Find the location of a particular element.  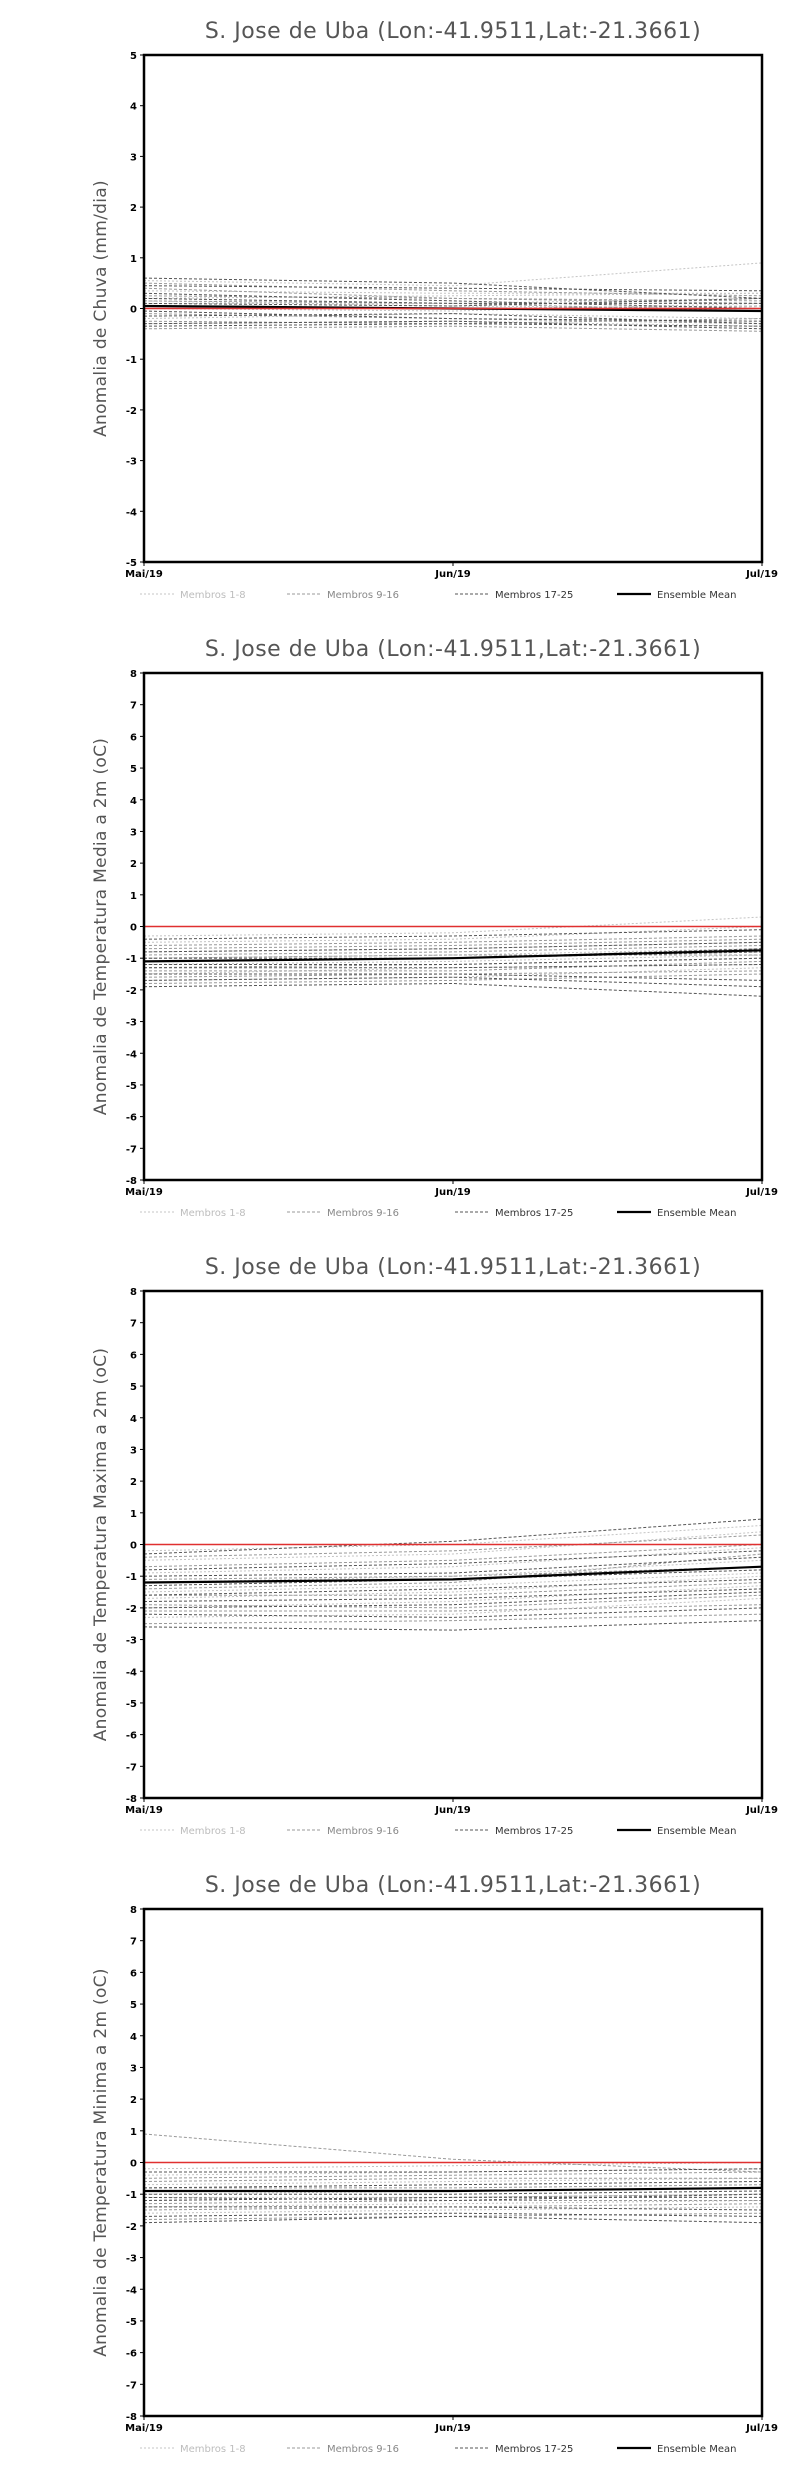

y-axis-title: Anomalia de Temperatura Minima a 2m (oC) is located at coordinates (101, 2162).